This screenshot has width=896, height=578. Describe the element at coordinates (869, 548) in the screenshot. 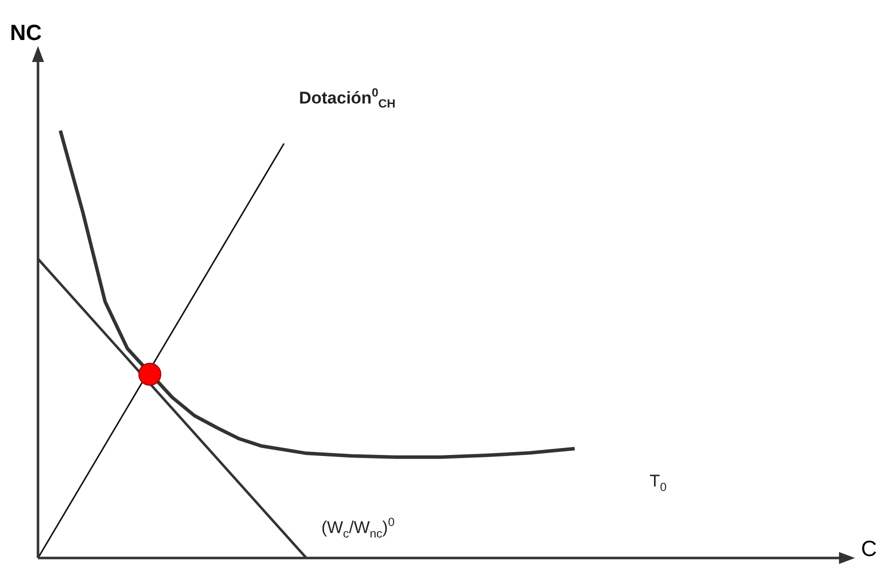

I see `x-axis-title: C` at that location.